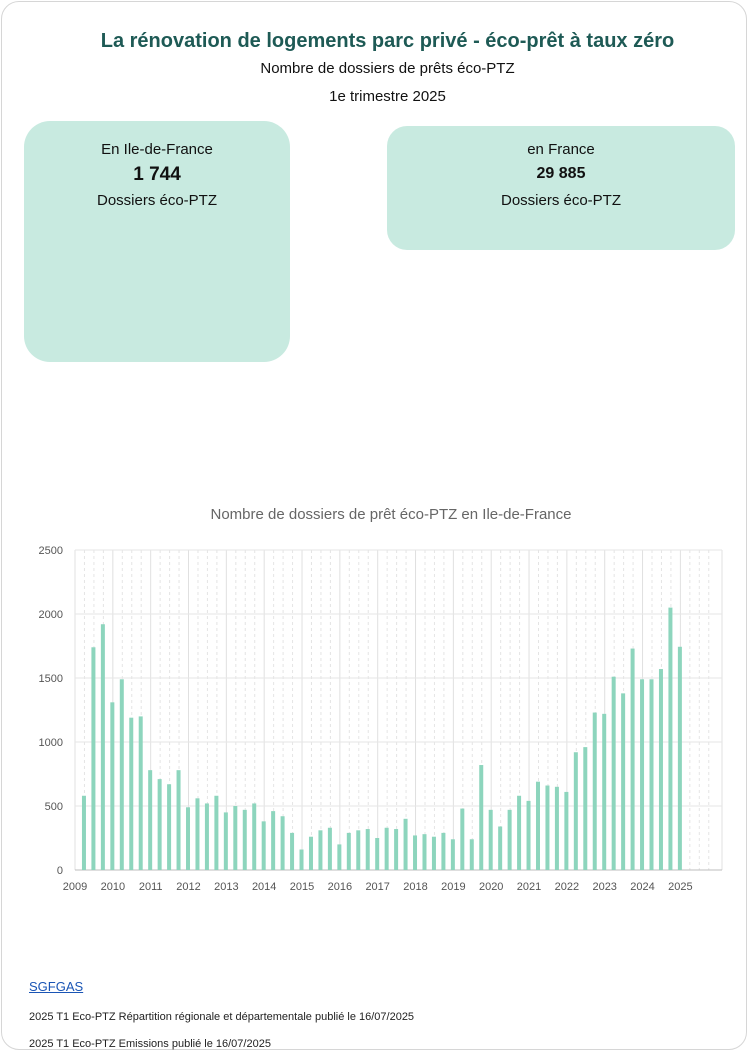 This screenshot has height=1053, width=750. Describe the element at coordinates (302, 887) in the screenshot. I see `x-tick-label: 2015` at that location.